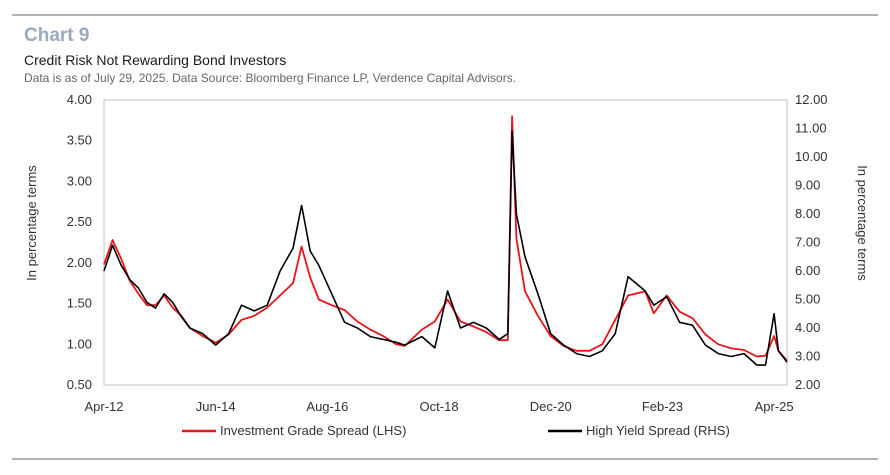 This screenshot has width=890, height=475. I want to click on right-axis-title: In percentage terms, so click(862, 223).